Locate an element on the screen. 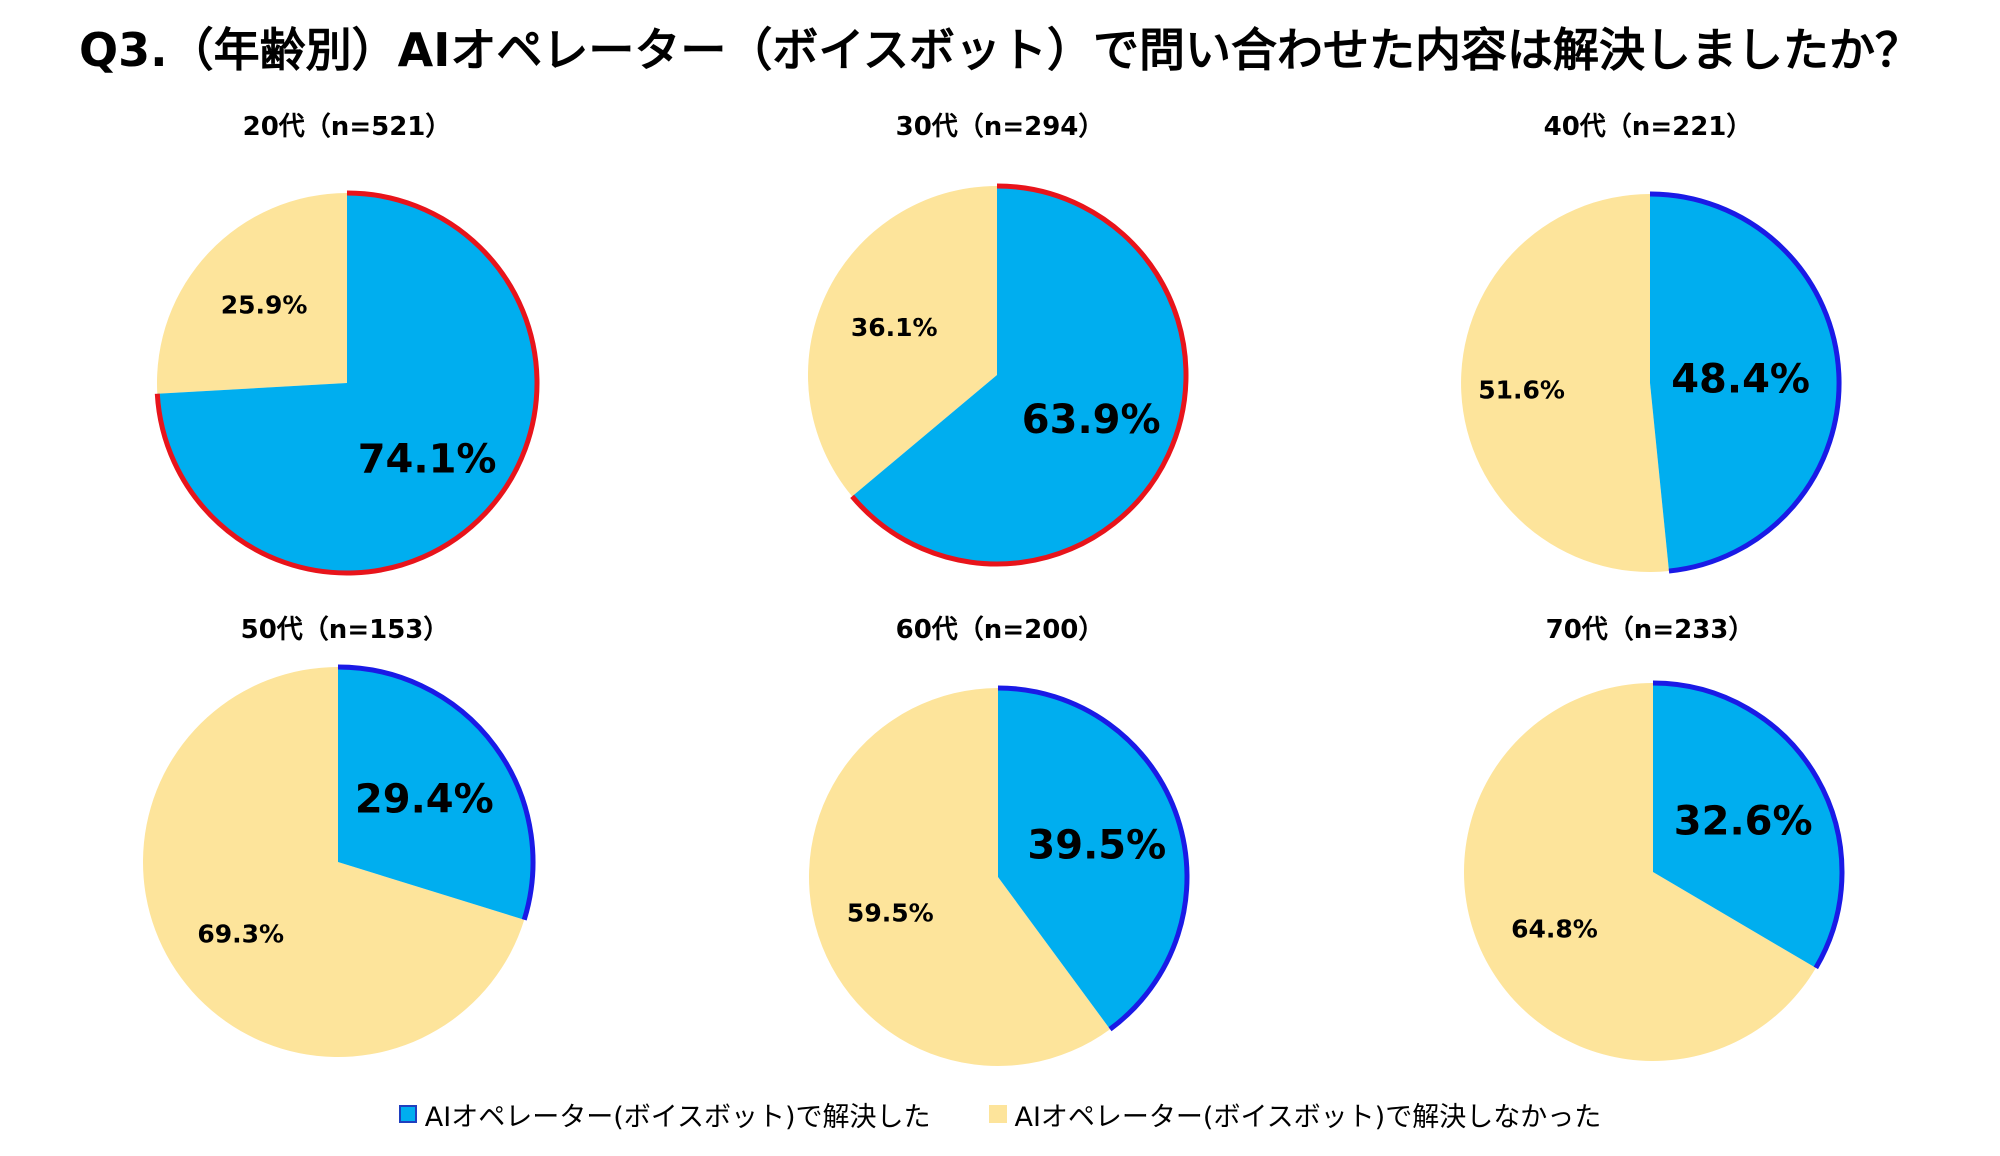 Image resolution: width=2000 pixels, height=1156 pixels. pie-chart-2: 30代（n=294） 63.9% 36.1% is located at coordinates (998, 339).